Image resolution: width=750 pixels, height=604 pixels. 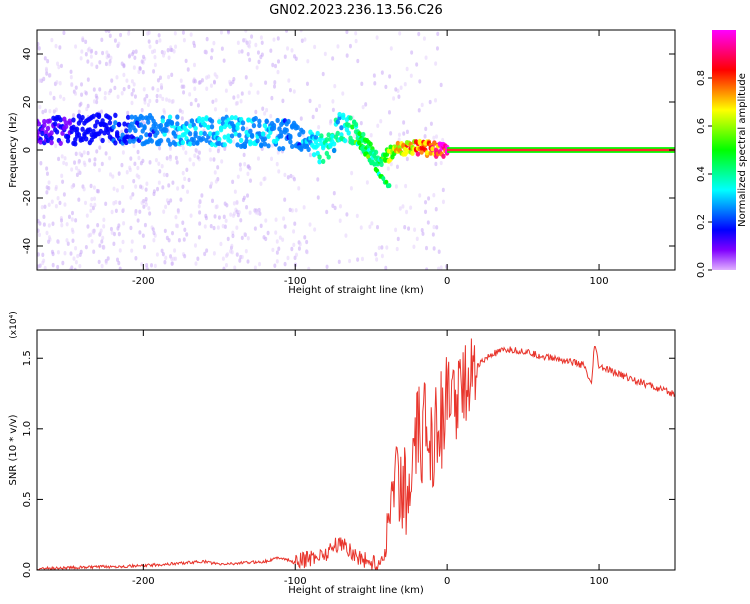 What do you see at coordinates (27, 358) in the screenshot?
I see `y-tick-label: 1.5` at bounding box center [27, 358].